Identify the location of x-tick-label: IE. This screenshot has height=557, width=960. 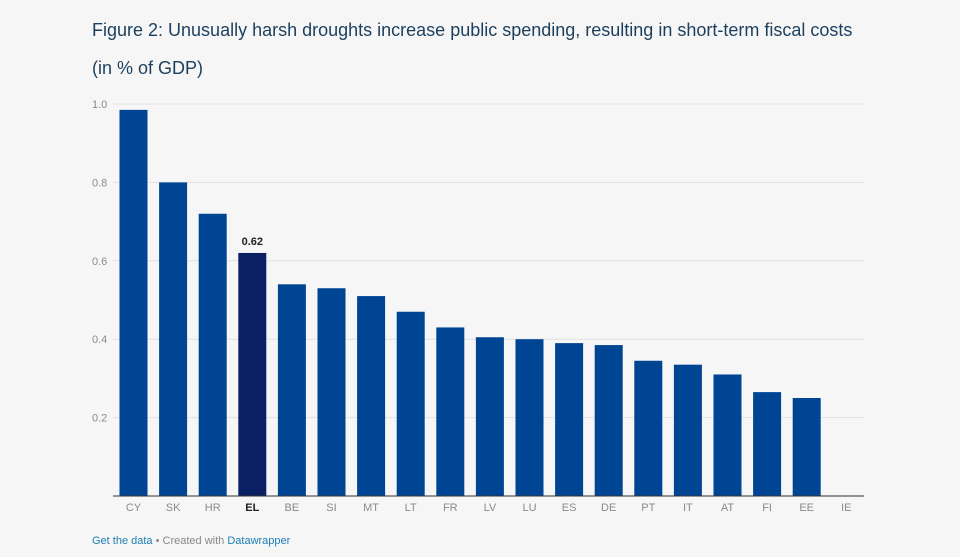
(846, 508).